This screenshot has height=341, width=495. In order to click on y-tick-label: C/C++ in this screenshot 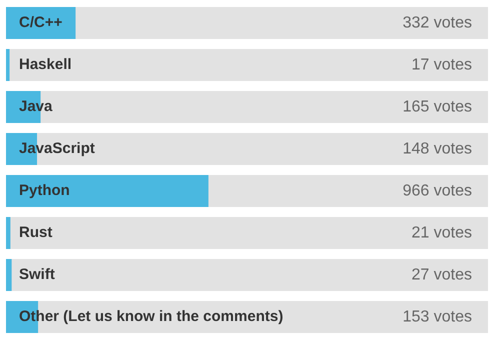, I will do `click(41, 23)`.